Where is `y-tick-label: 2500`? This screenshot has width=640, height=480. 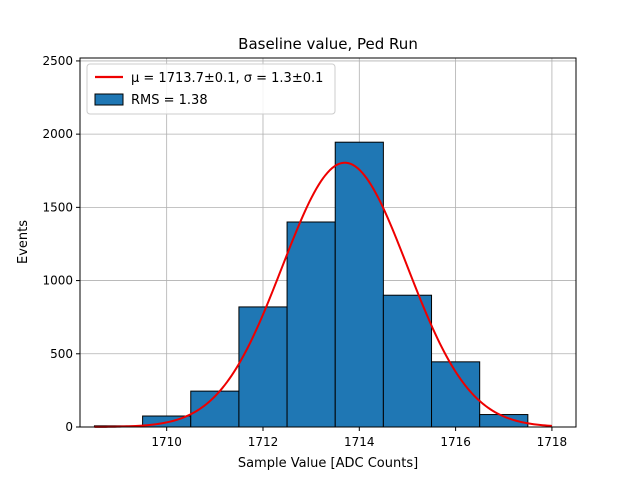 y-tick-label: 2500 is located at coordinates (57, 61).